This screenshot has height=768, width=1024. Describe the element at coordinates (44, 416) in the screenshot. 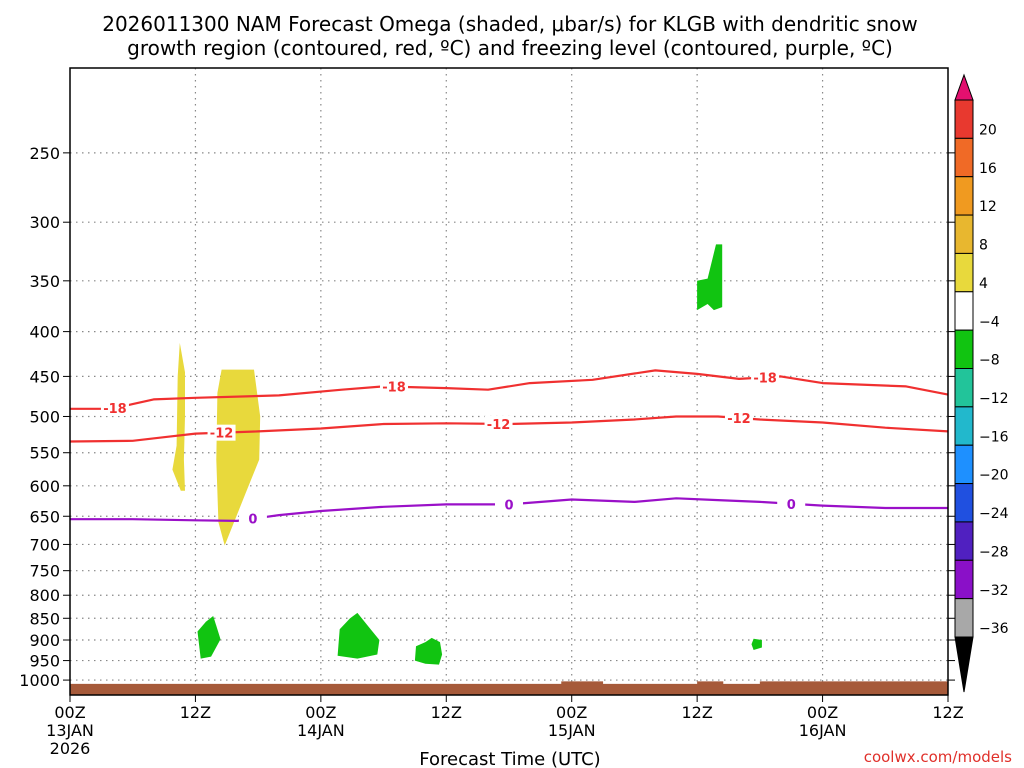

I see `y-tick-label-500: 500` at that location.